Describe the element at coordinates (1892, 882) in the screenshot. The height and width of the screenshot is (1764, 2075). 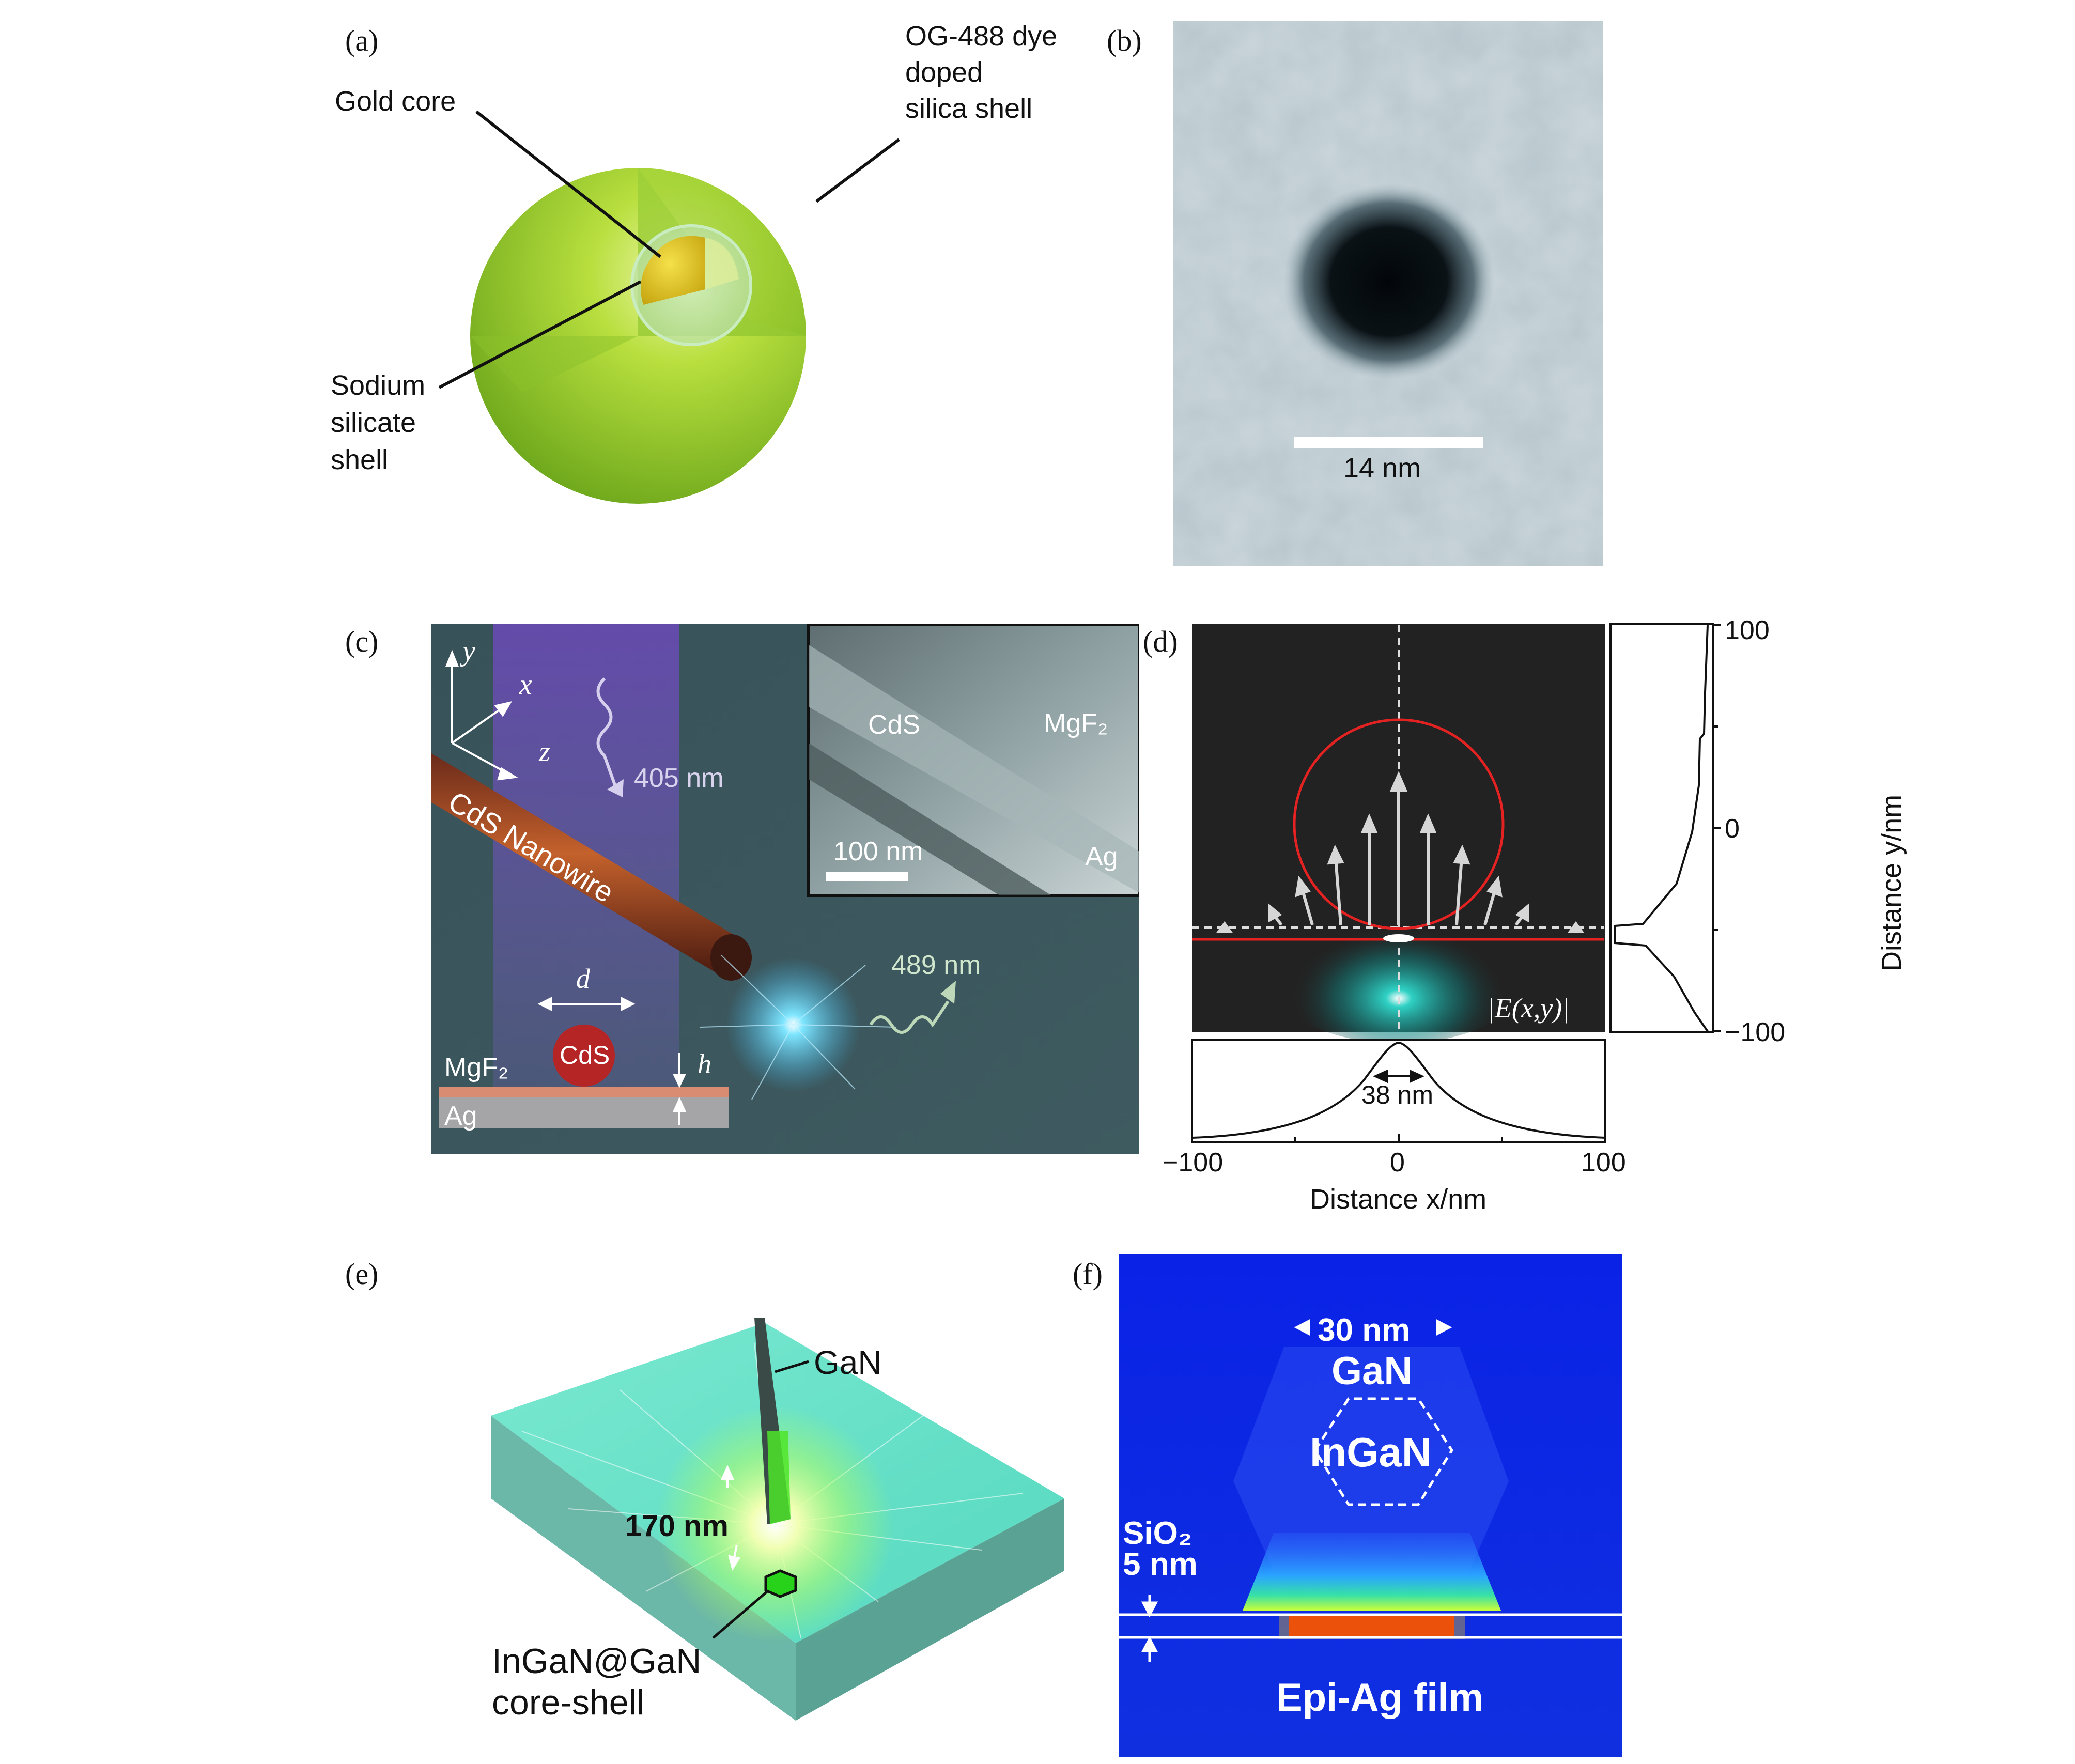
I see `y-axis-label: Distance y/nm` at that location.